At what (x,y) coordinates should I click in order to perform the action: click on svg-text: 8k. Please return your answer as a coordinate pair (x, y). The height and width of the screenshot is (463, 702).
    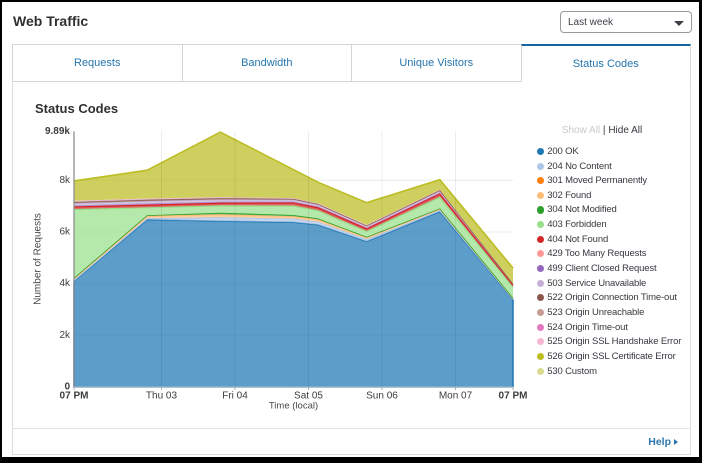
    Looking at the image, I should click on (65, 180).